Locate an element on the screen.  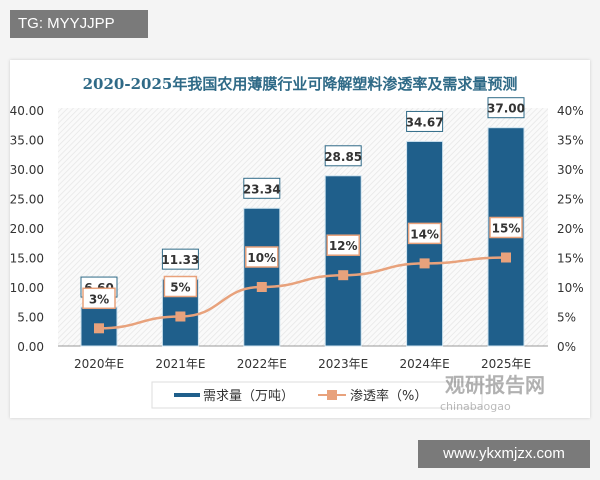
x-tick-label: 2021年E is located at coordinates (180, 364).